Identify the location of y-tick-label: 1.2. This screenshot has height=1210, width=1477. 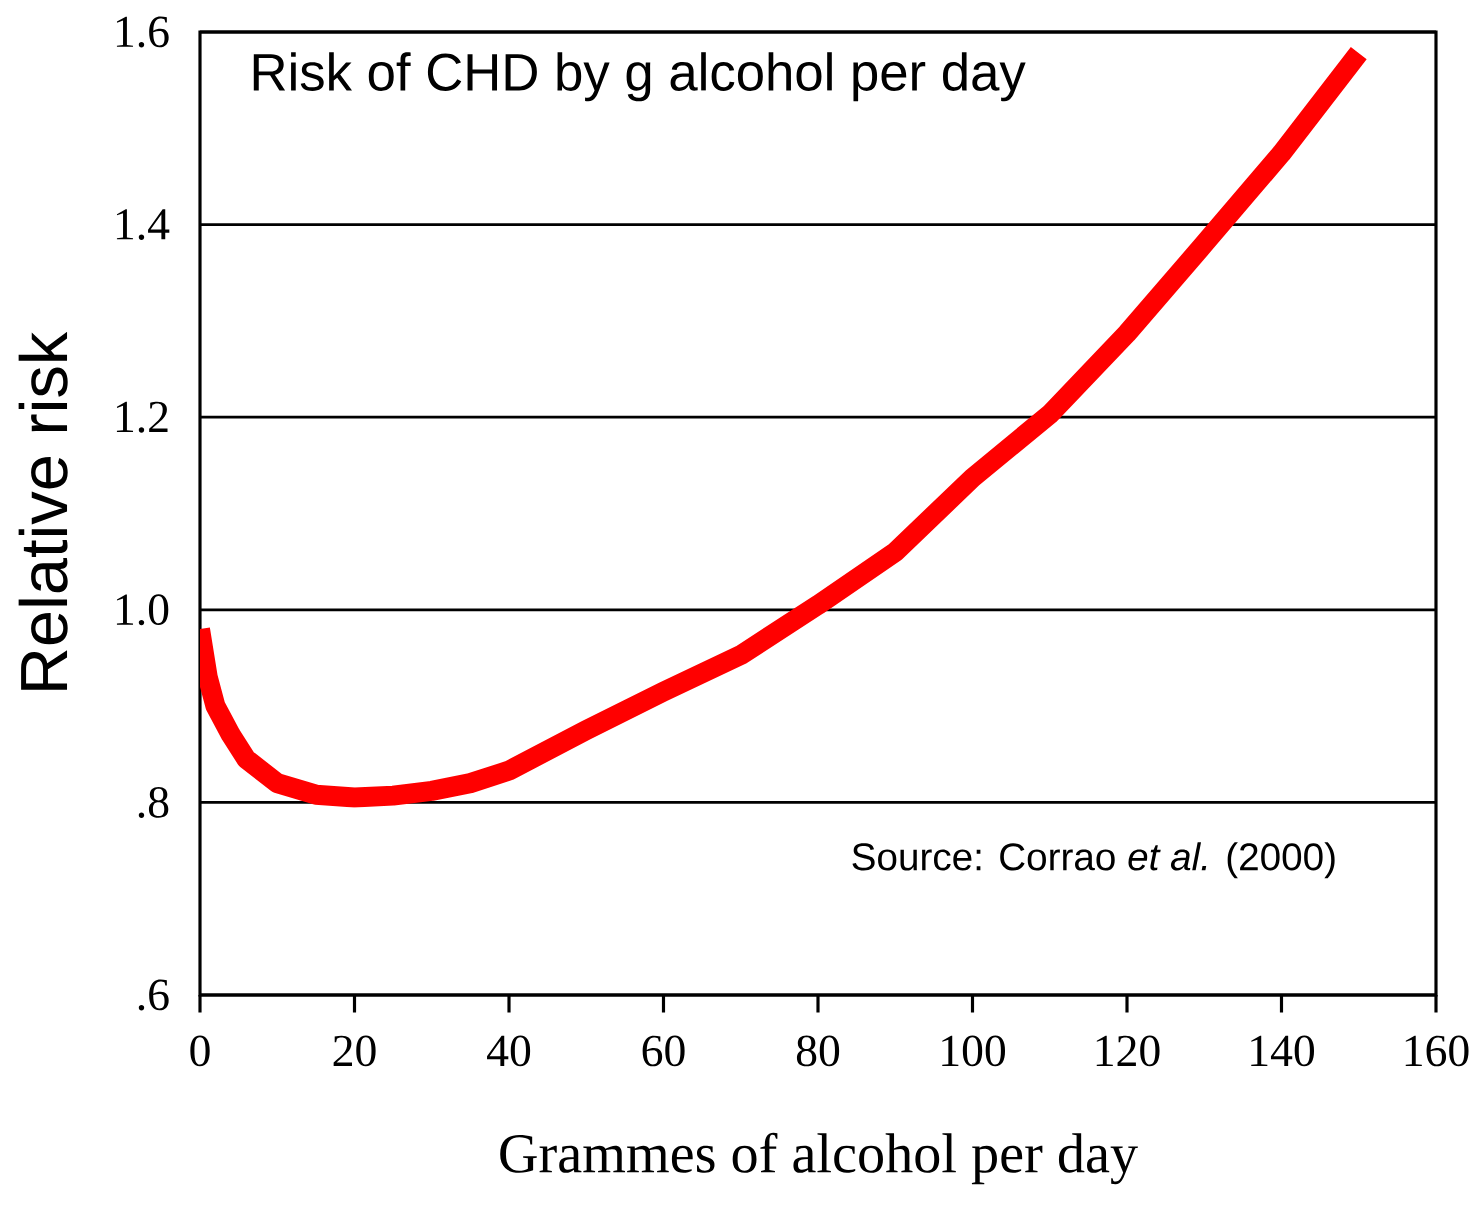
(142, 417).